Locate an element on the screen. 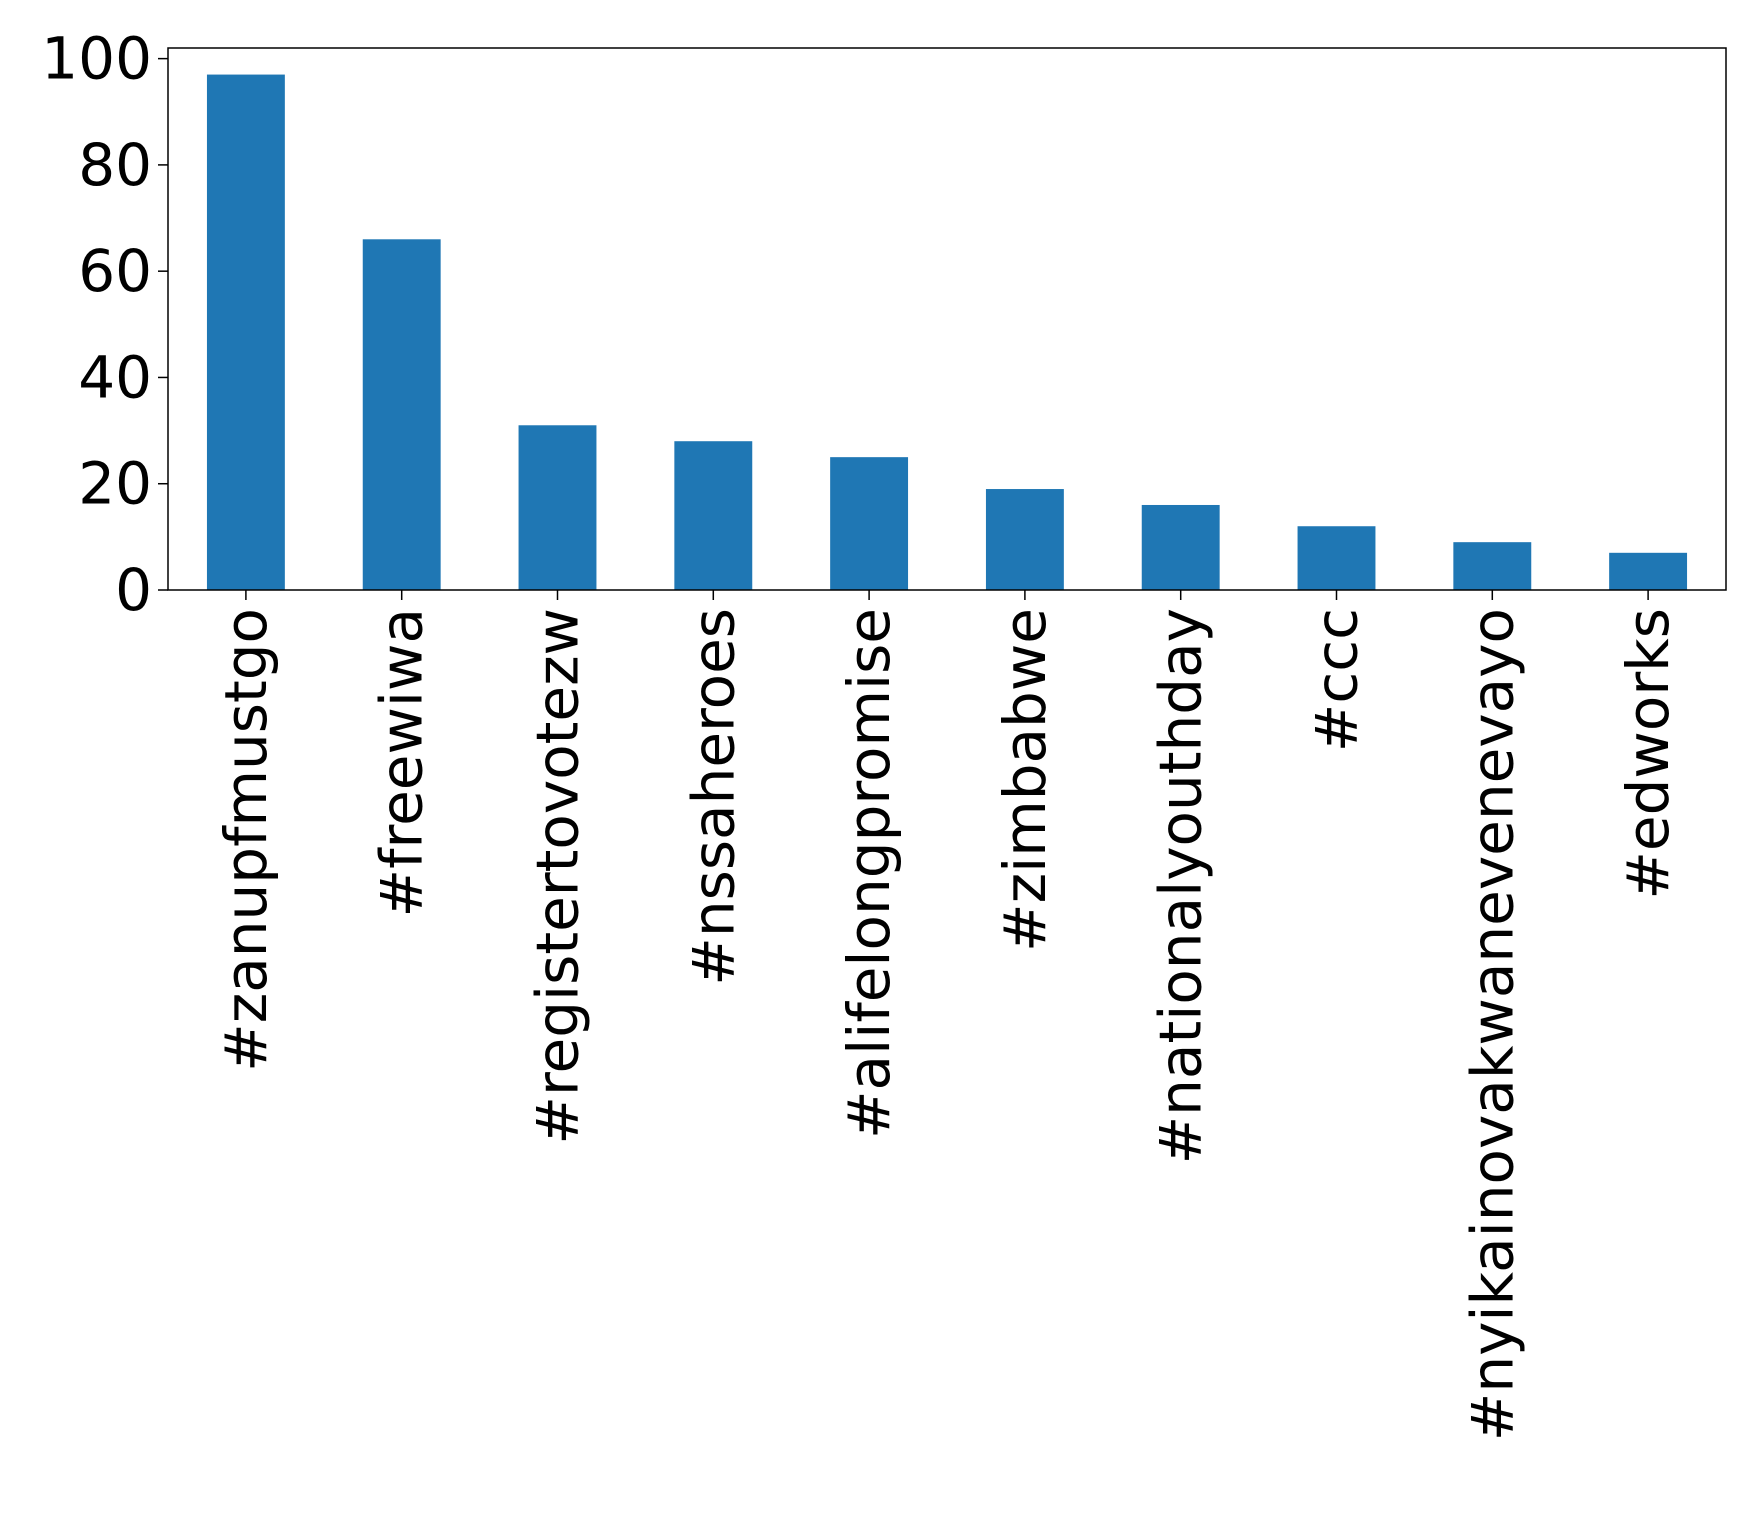  y-tick-label: 60 is located at coordinates (115, 271).